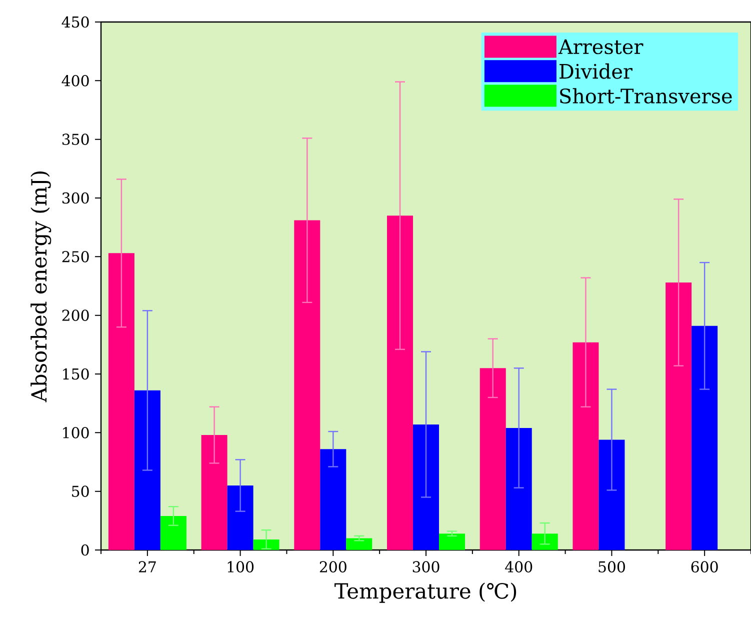 This screenshot has width=751, height=632. Describe the element at coordinates (75, 315) in the screenshot. I see `y-tick-label: 200` at that location.